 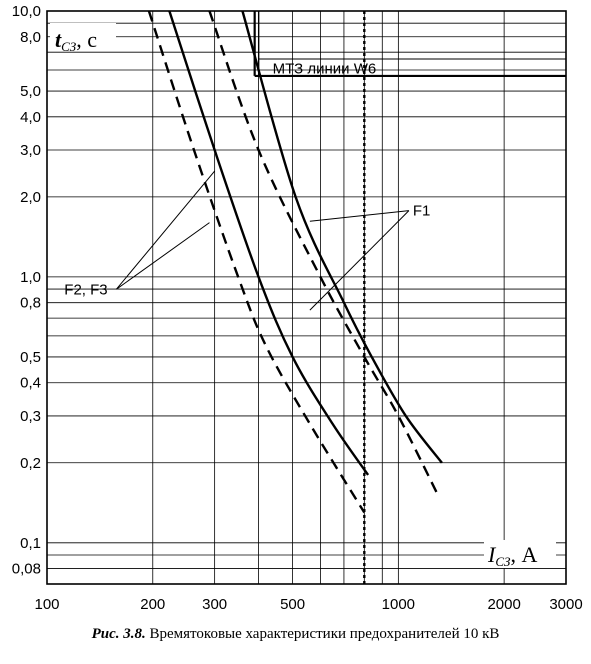 What do you see at coordinates (30, 463) in the screenshot?
I see `y-tick-label: 0,2` at bounding box center [30, 463].